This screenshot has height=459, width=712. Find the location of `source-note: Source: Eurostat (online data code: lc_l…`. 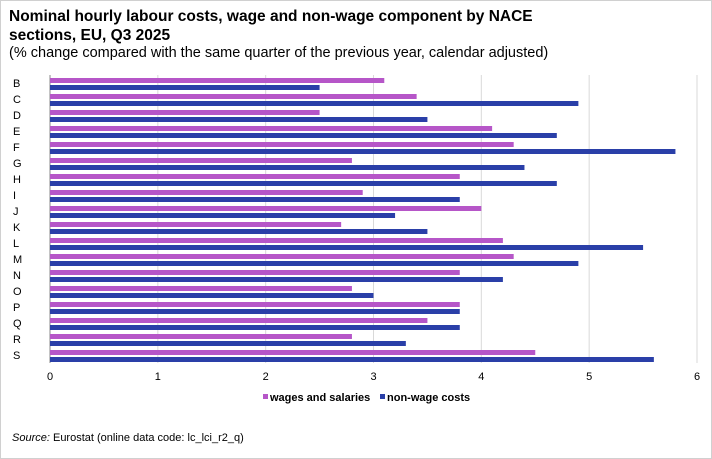

source-note: Source: Eurostat (online data code: lc_l… is located at coordinates (128, 438).